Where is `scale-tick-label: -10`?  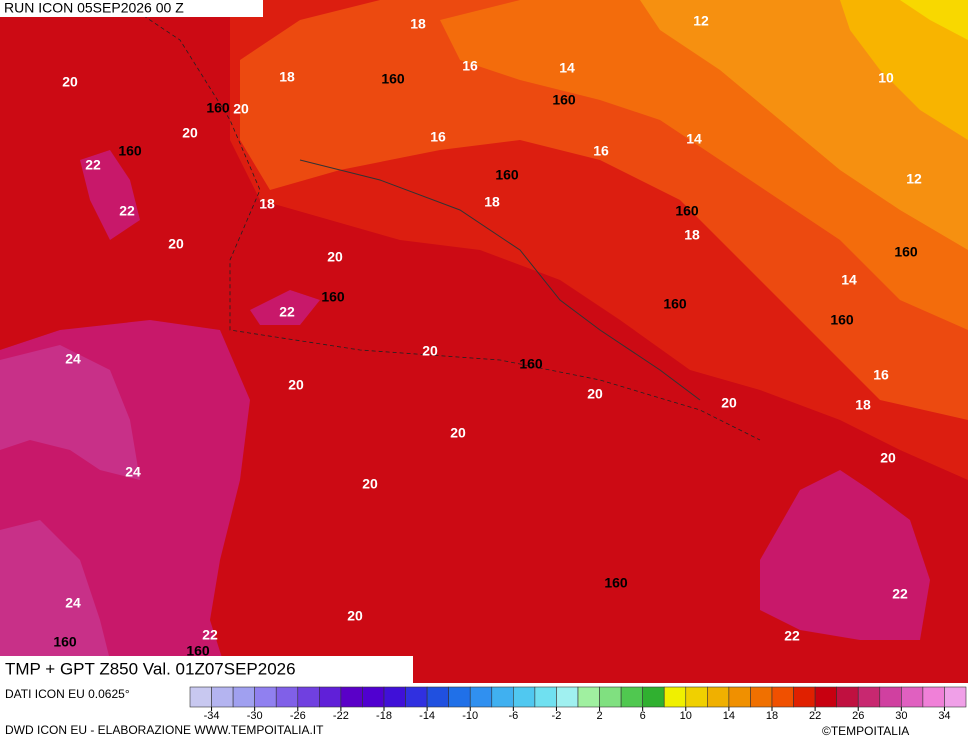 scale-tick-label: -10 is located at coordinates (470, 716).